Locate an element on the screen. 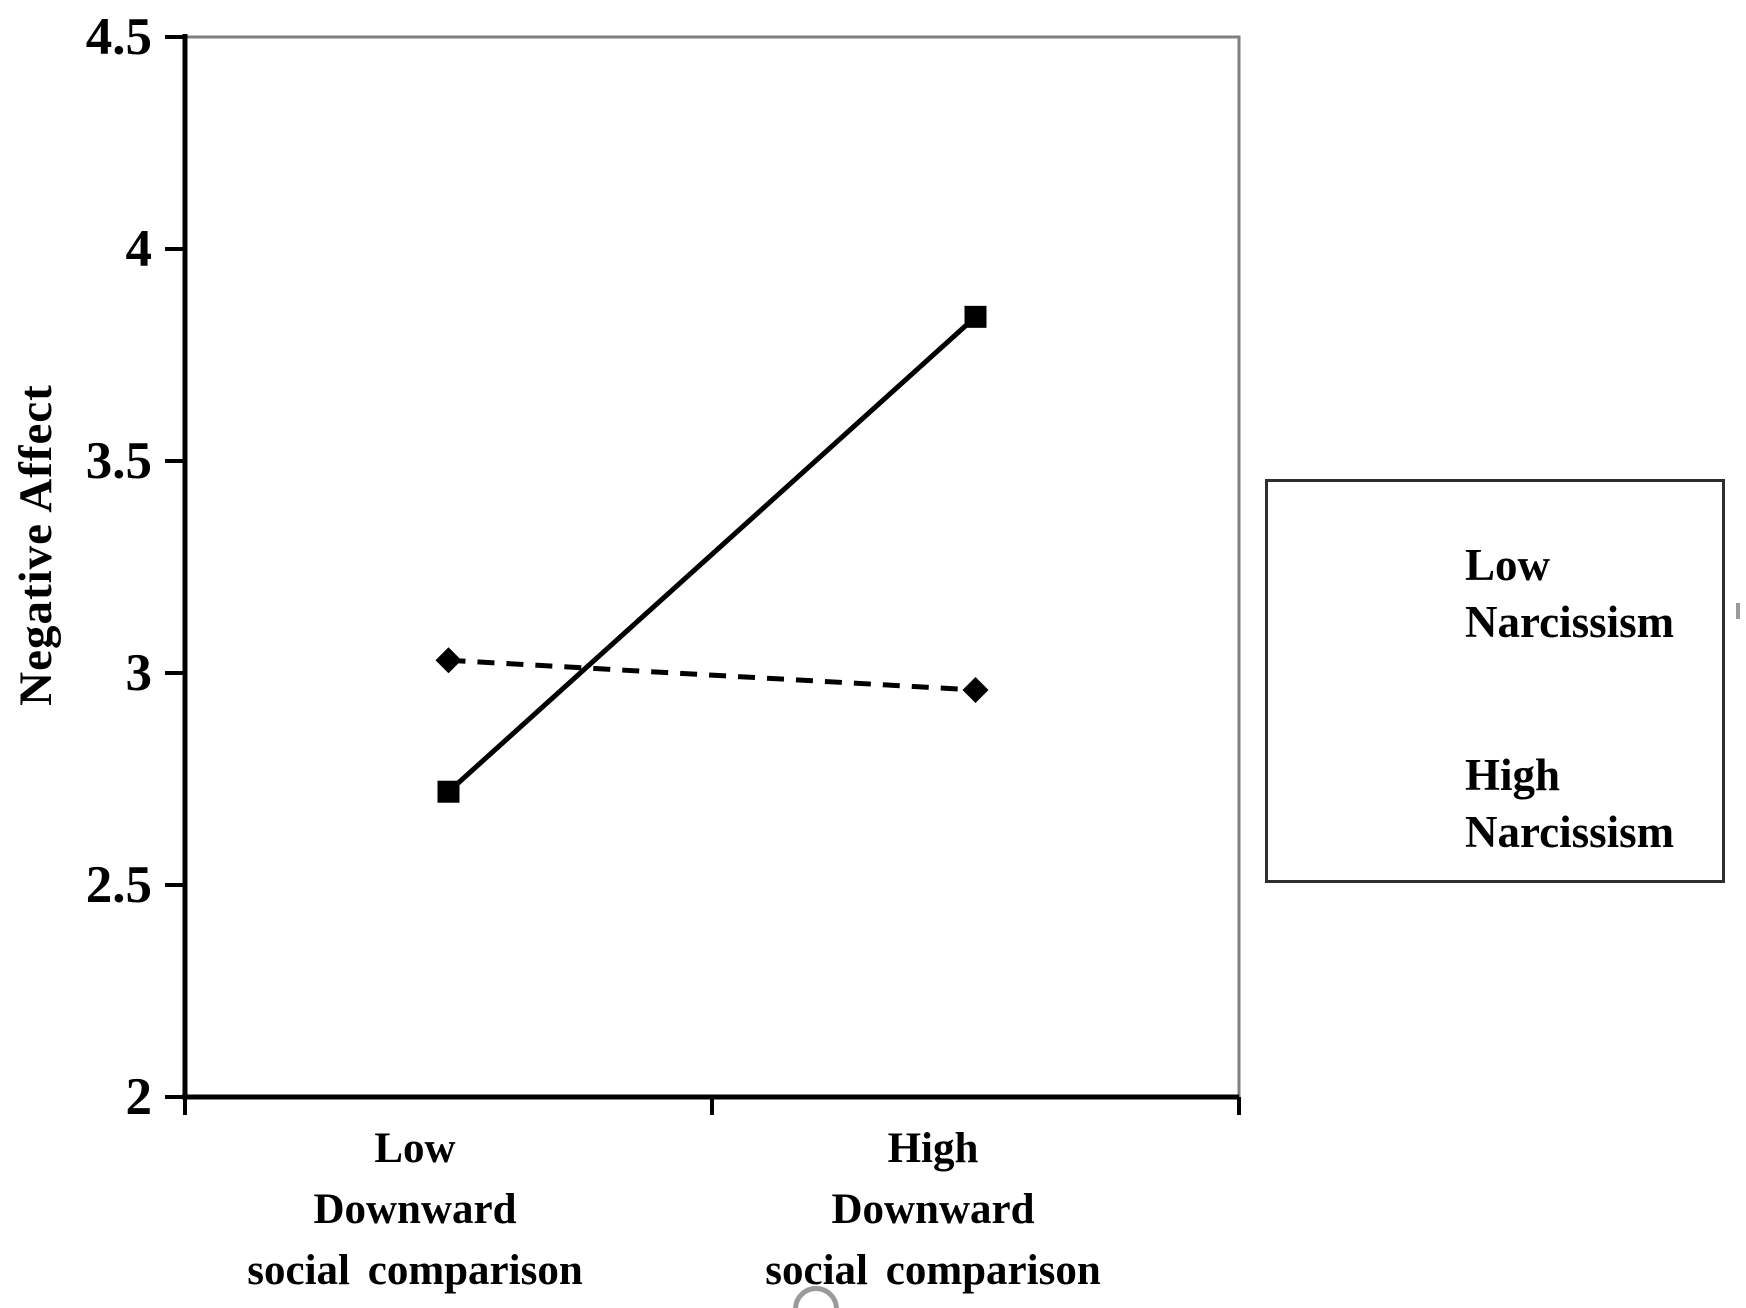 The height and width of the screenshot is (1308, 1746). legend-high-line2: Narcissism is located at coordinates (1570, 832).